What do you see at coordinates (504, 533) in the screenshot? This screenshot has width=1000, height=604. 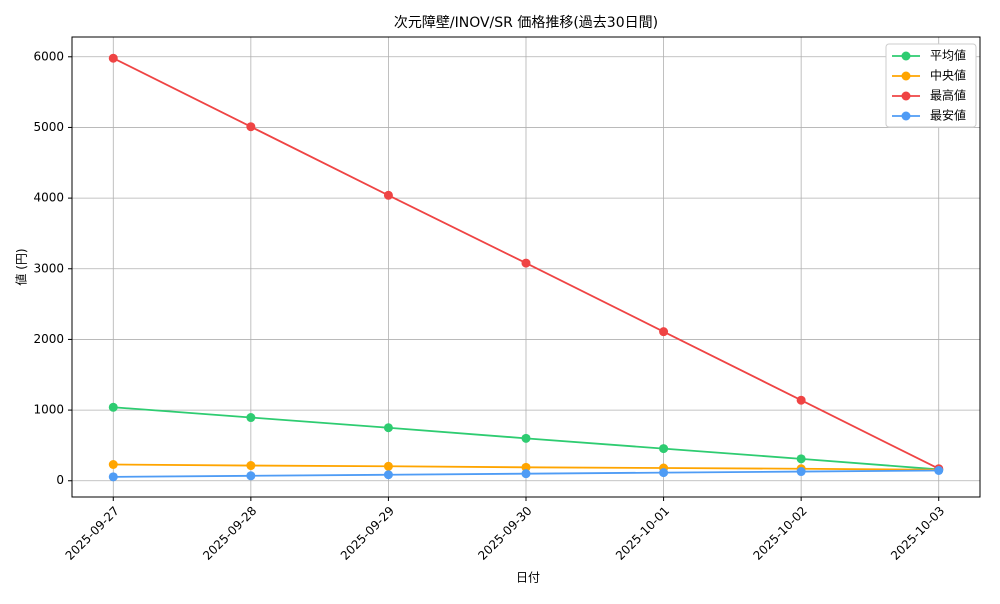 I see `x-tick-label: 2025-09-30` at bounding box center [504, 533].